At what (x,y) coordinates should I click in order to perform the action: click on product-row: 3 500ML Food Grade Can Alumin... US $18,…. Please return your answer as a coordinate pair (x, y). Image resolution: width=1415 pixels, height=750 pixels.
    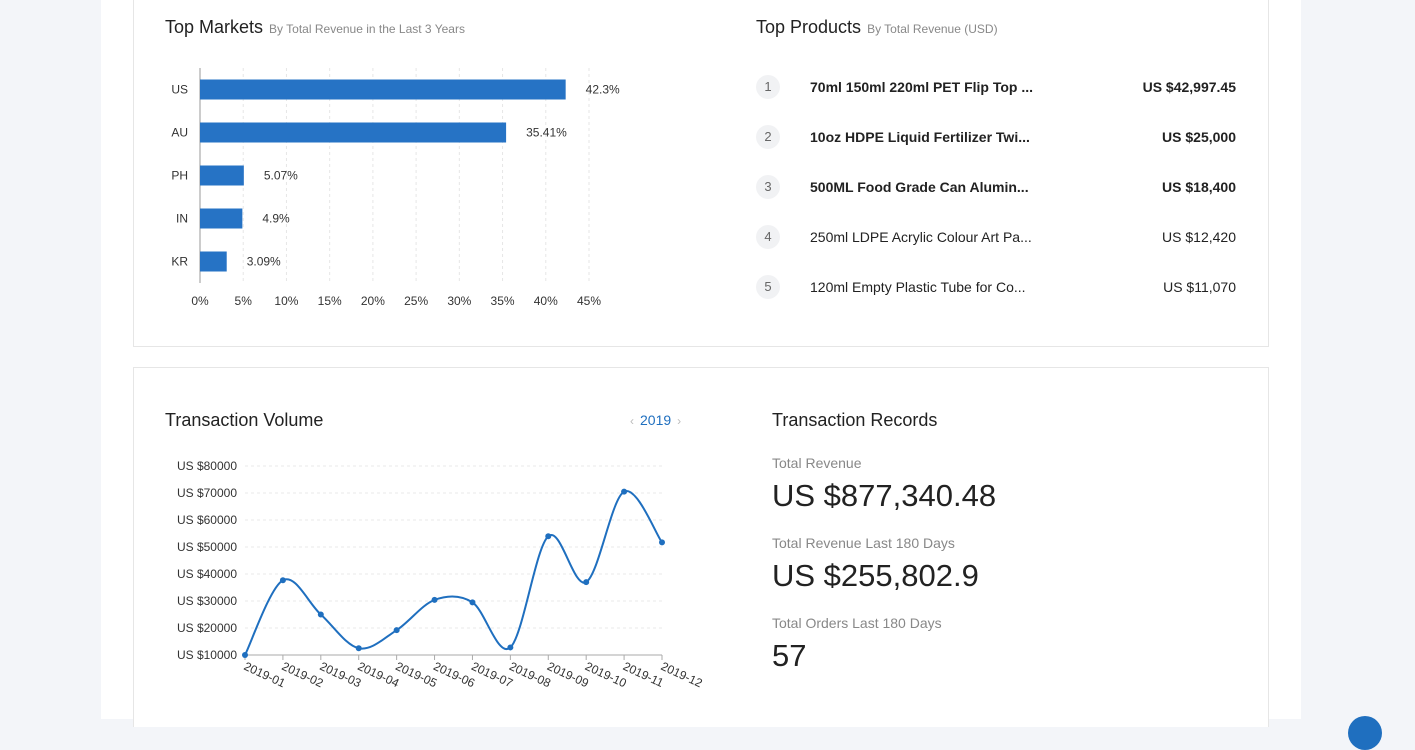
    Looking at the image, I should click on (996, 188).